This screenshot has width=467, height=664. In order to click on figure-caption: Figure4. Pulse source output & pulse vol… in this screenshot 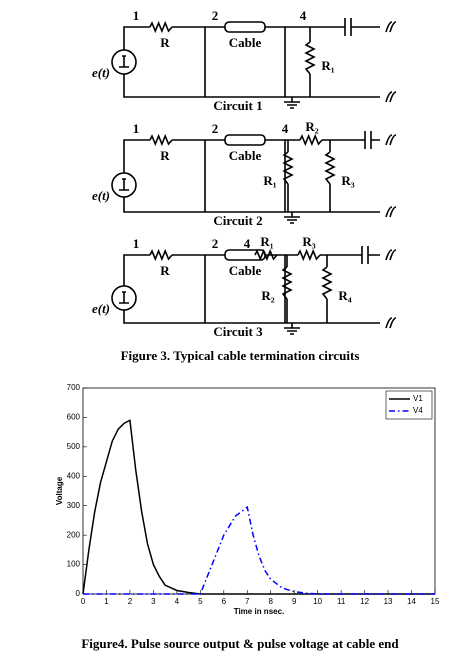, I will do `click(240, 643)`.